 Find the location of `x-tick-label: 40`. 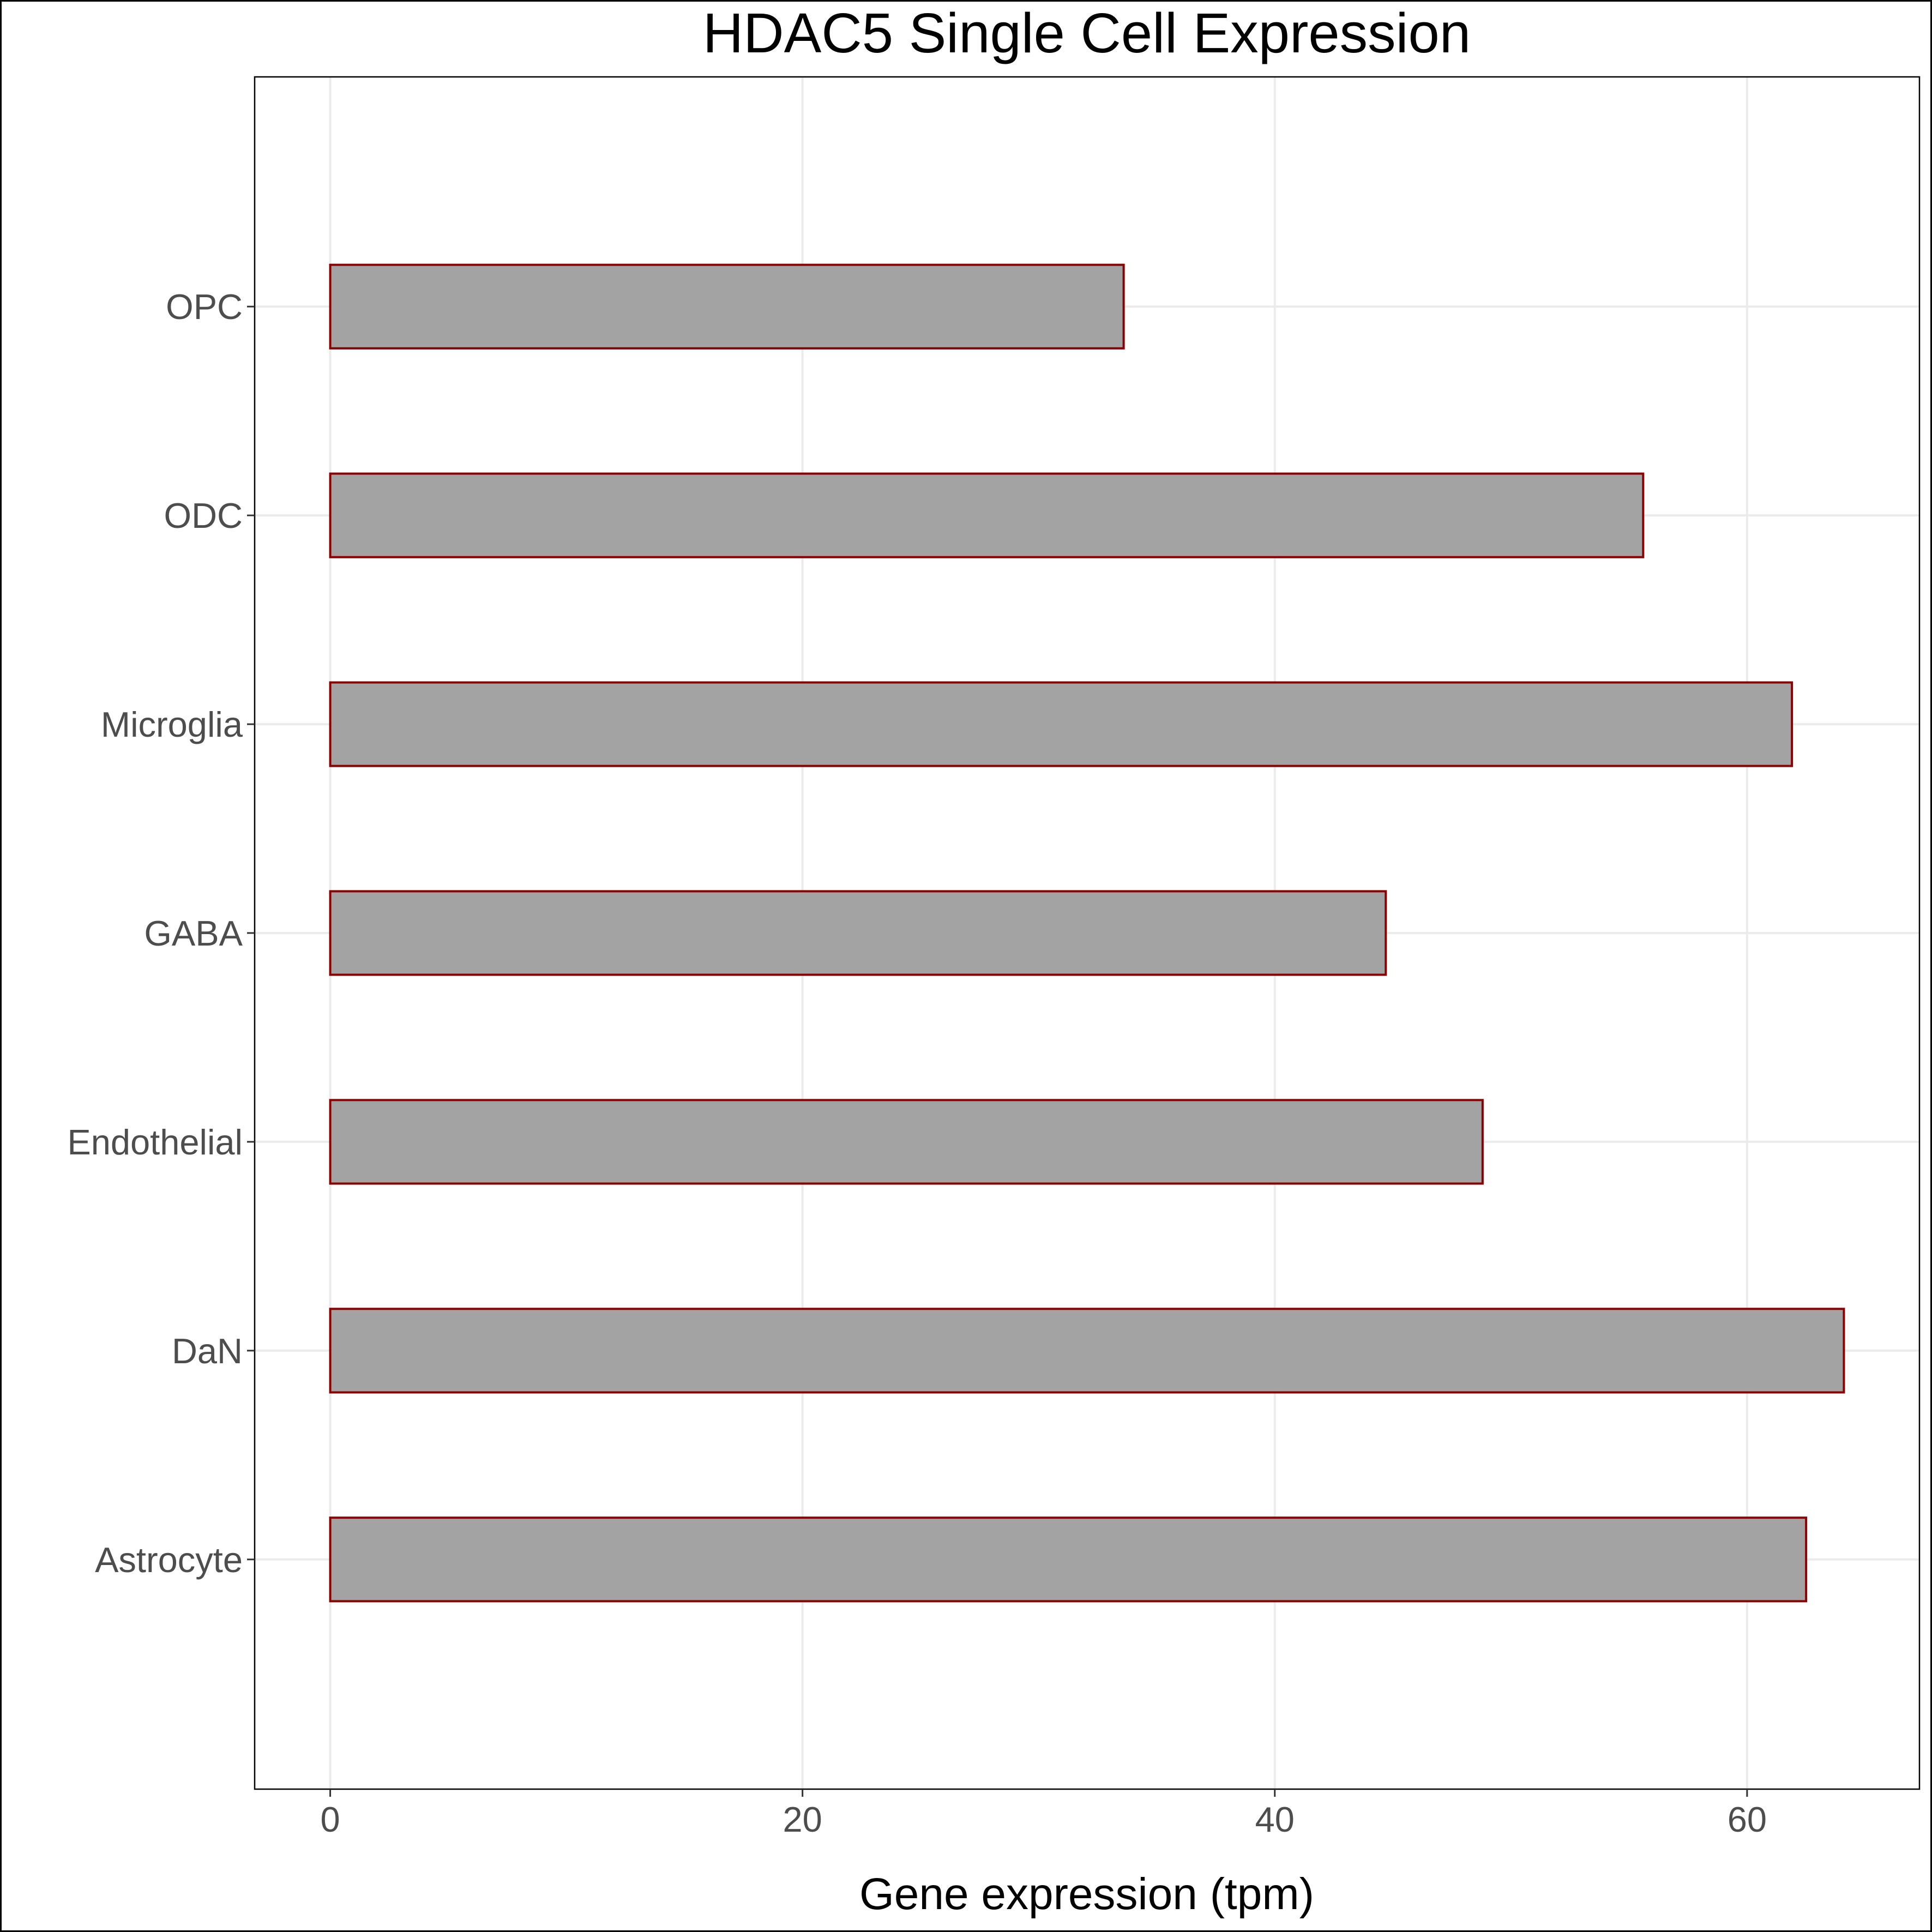

x-tick-label: 40 is located at coordinates (1275, 1819).